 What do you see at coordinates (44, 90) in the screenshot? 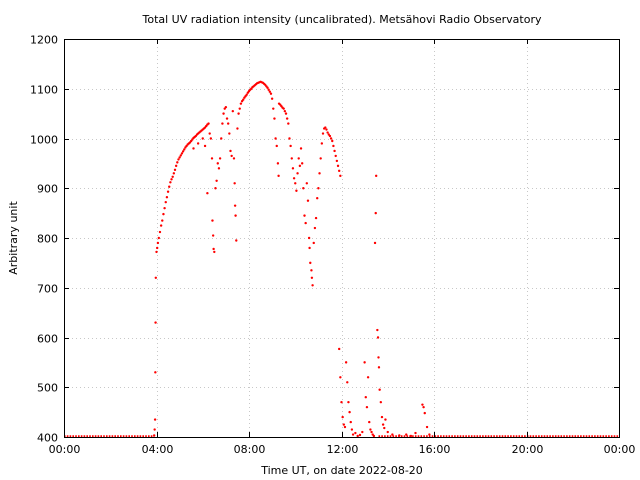
I see `y-tick-label: 1100` at bounding box center [44, 90].